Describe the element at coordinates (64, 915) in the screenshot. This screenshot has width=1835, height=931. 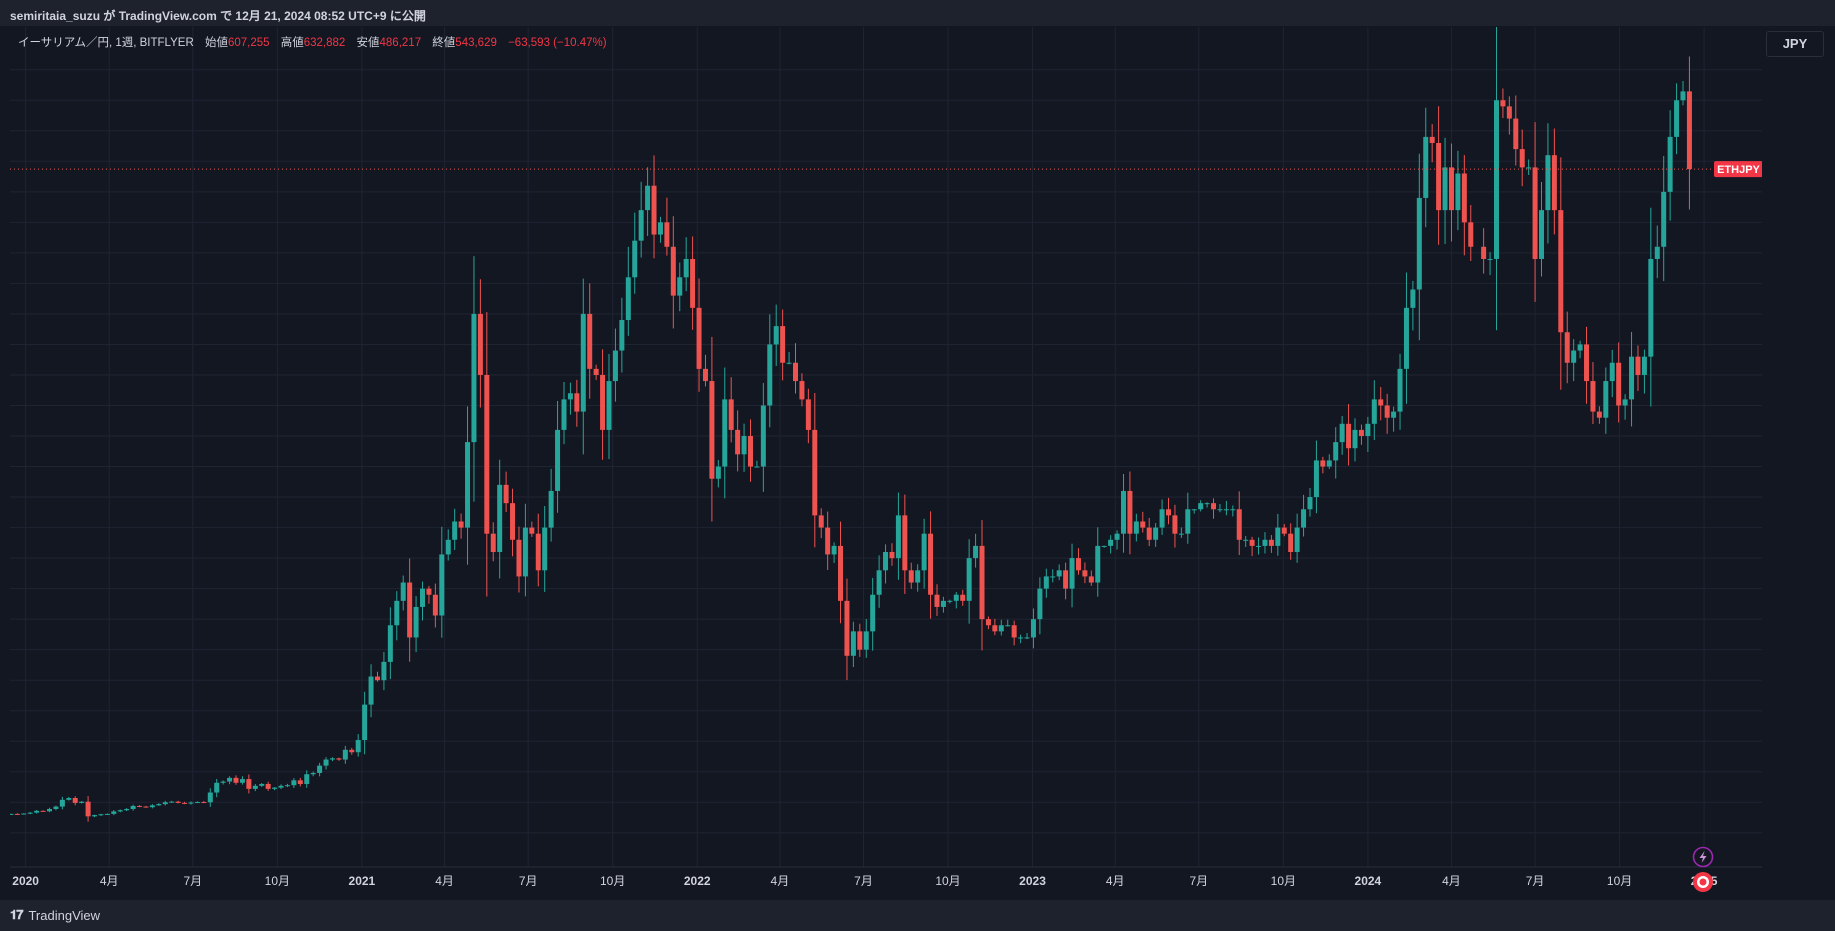
I see `brand-name: TradingView` at that location.